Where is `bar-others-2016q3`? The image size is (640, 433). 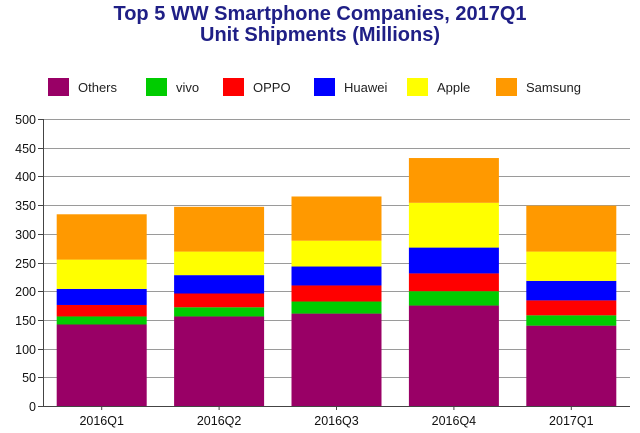
bar-others-2016q3 is located at coordinates (336, 359).